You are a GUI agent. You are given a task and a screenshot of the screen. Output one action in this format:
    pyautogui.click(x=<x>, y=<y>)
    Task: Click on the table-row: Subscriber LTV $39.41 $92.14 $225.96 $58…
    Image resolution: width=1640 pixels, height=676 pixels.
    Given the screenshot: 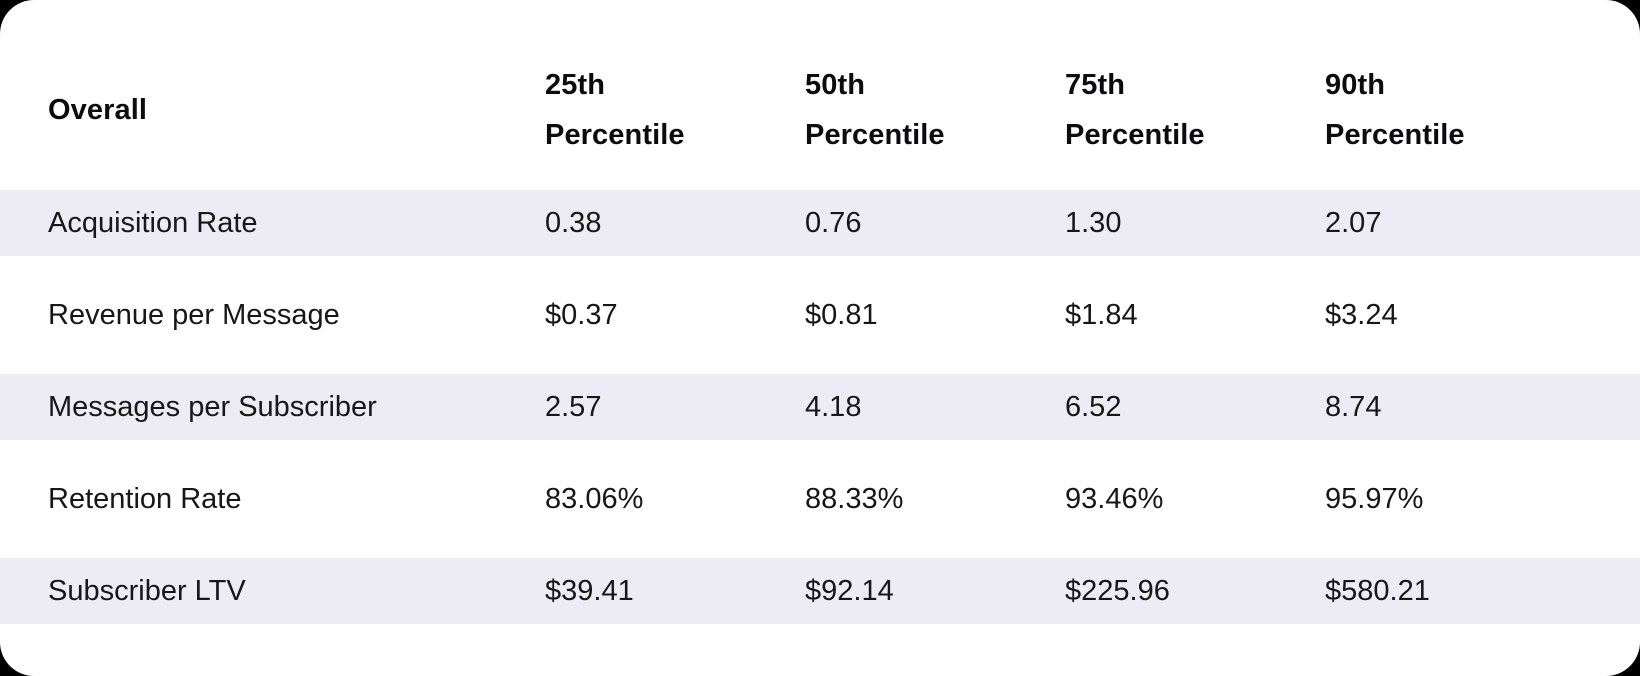 What is the action you would take?
    pyautogui.click(x=820, y=591)
    